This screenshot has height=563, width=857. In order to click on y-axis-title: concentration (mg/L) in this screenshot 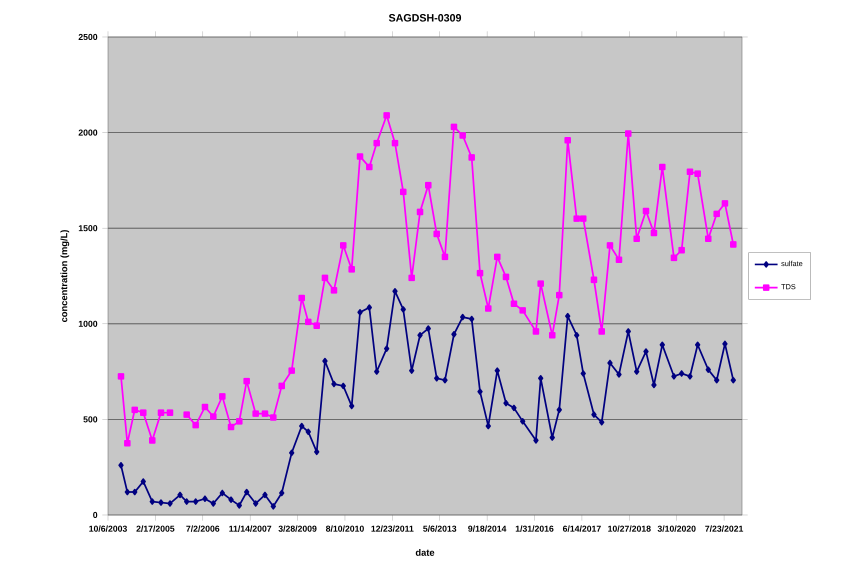, I will do `click(65, 276)`.